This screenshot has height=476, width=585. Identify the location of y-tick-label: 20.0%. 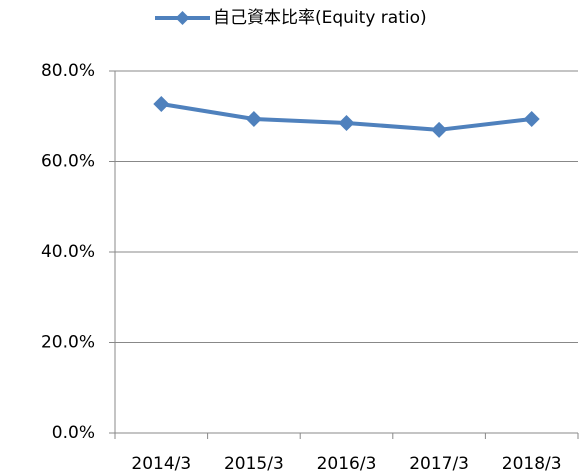
(68, 343).